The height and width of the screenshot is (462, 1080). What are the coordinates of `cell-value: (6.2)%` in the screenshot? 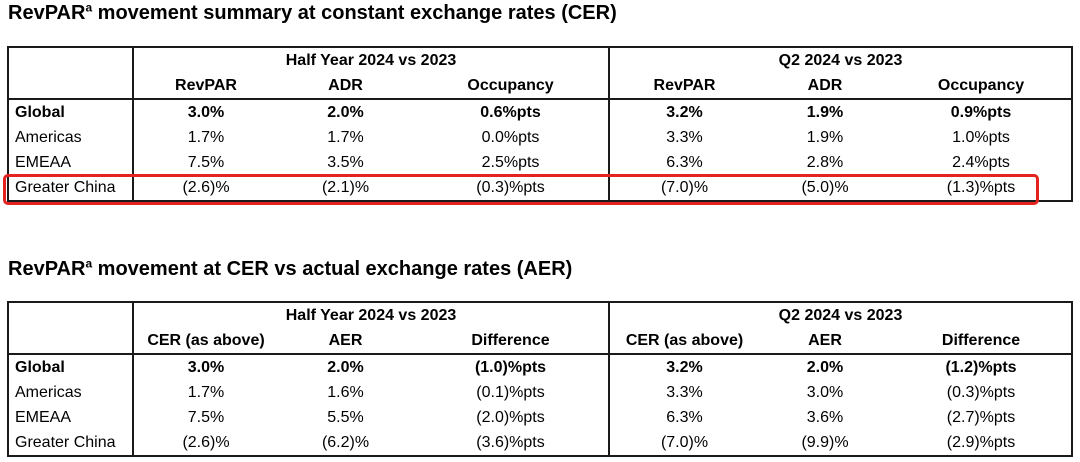 It's located at (345, 442).